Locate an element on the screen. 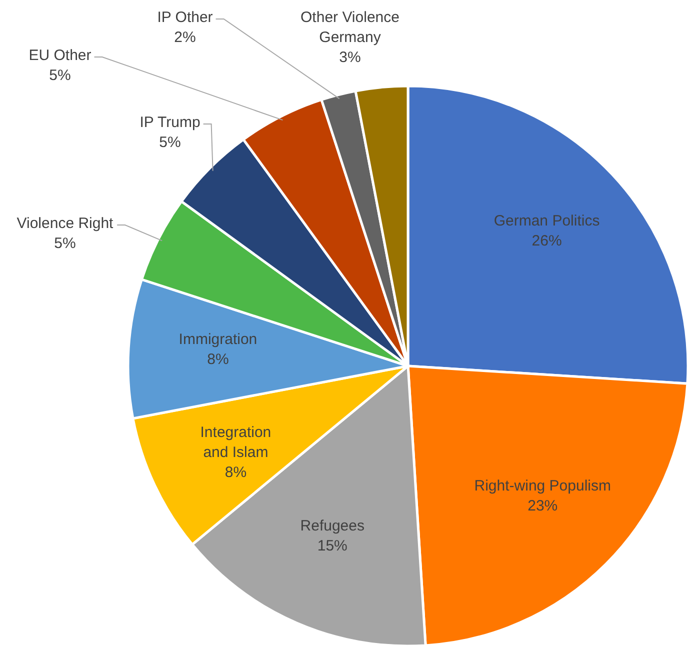 This screenshot has height=649, width=692. data-label: 26% is located at coordinates (547, 241).